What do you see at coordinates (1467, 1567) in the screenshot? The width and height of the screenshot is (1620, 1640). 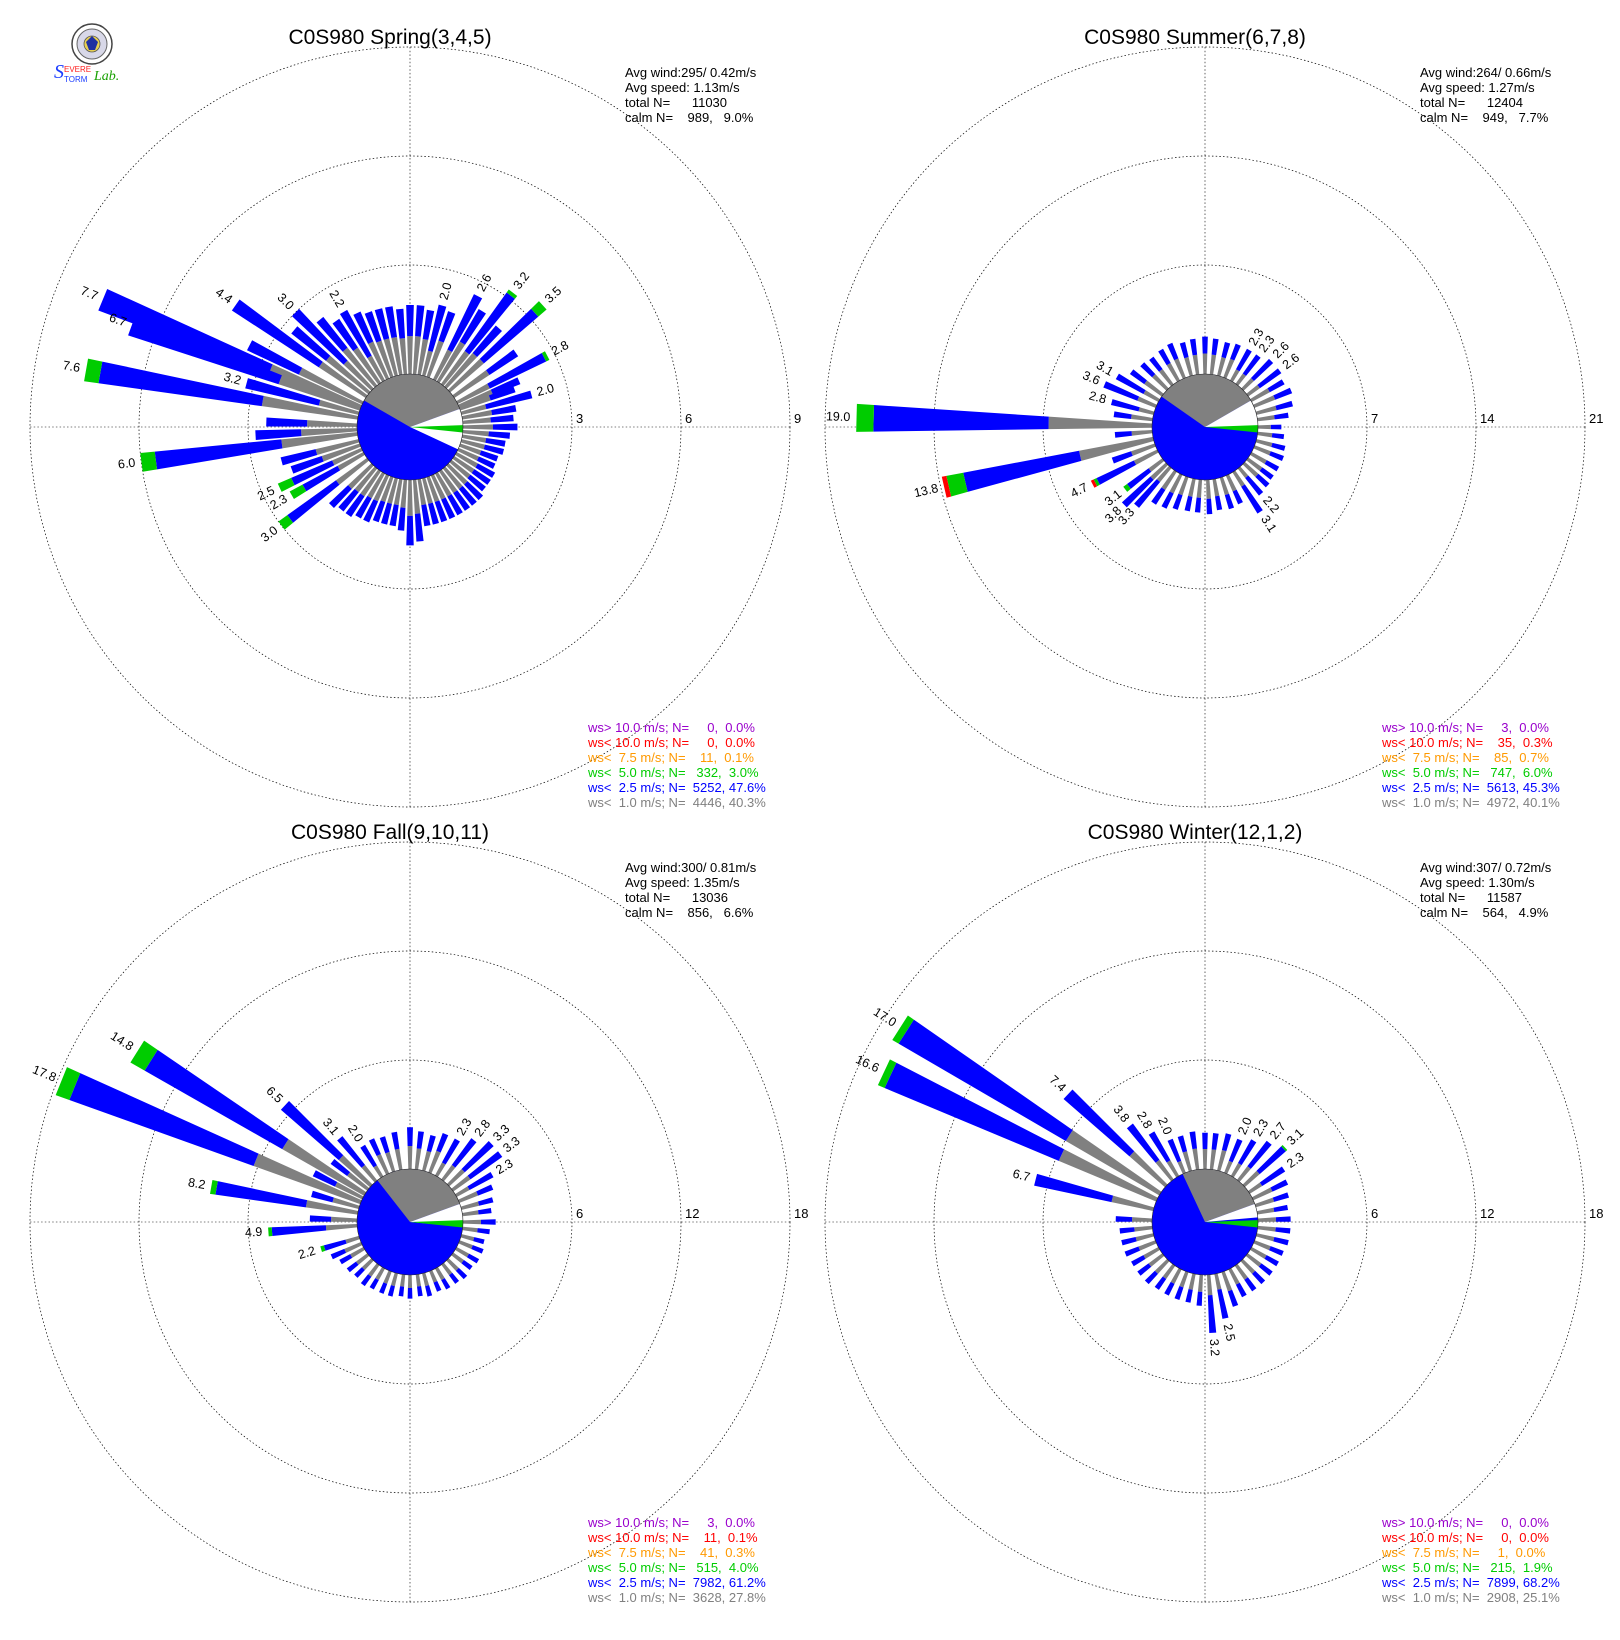 I see `legend-entry: ws< 5.0 m/s; N= 215, 1.9%` at bounding box center [1467, 1567].